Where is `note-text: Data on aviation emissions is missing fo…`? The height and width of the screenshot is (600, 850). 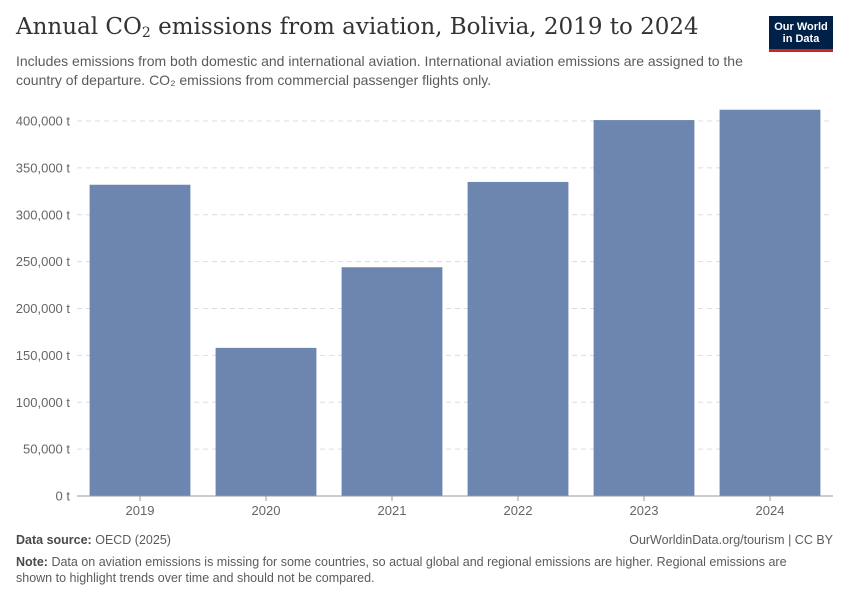
note-text: Data on aviation emissions is missing fo… is located at coordinates (401, 570).